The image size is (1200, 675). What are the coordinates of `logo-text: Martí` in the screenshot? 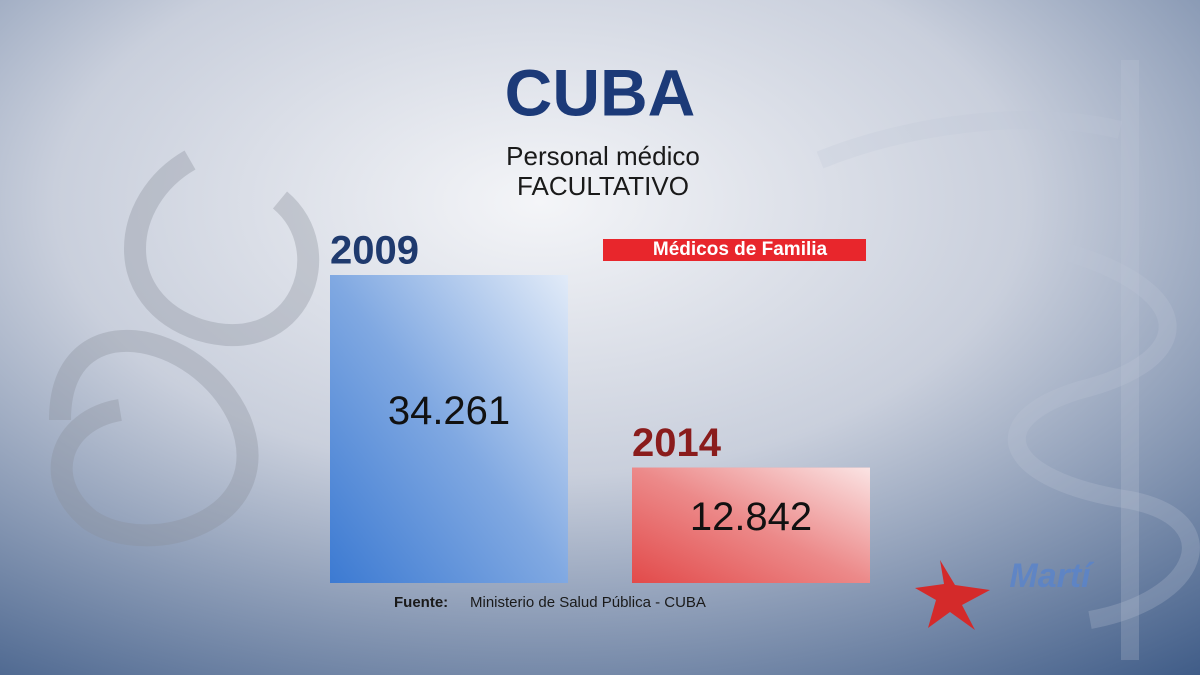 It's located at (1052, 576).